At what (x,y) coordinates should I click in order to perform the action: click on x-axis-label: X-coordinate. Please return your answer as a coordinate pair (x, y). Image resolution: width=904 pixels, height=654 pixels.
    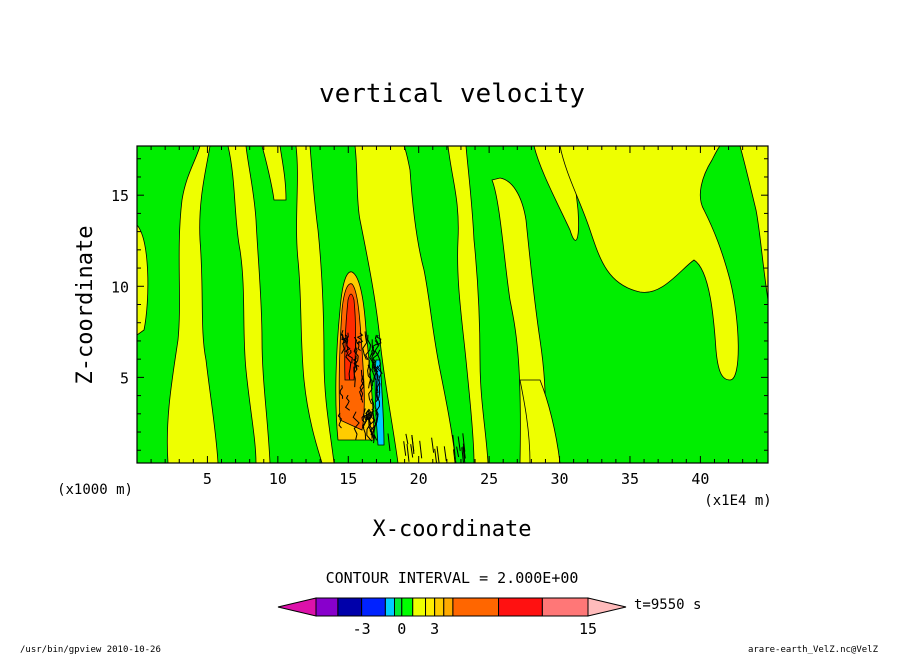
    Looking at the image, I should click on (452, 529).